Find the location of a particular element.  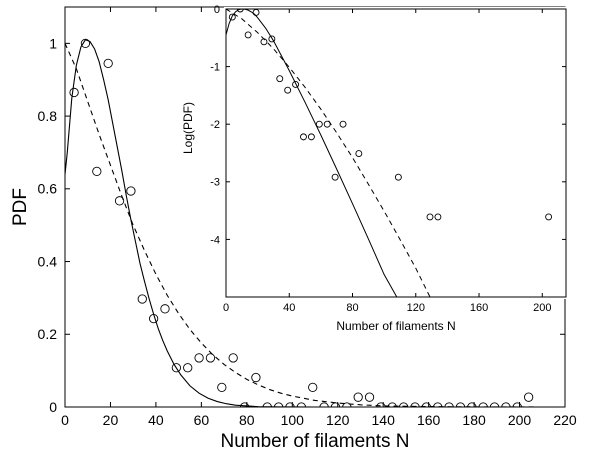

main-x-tick-label: 40 is located at coordinates (156, 420).